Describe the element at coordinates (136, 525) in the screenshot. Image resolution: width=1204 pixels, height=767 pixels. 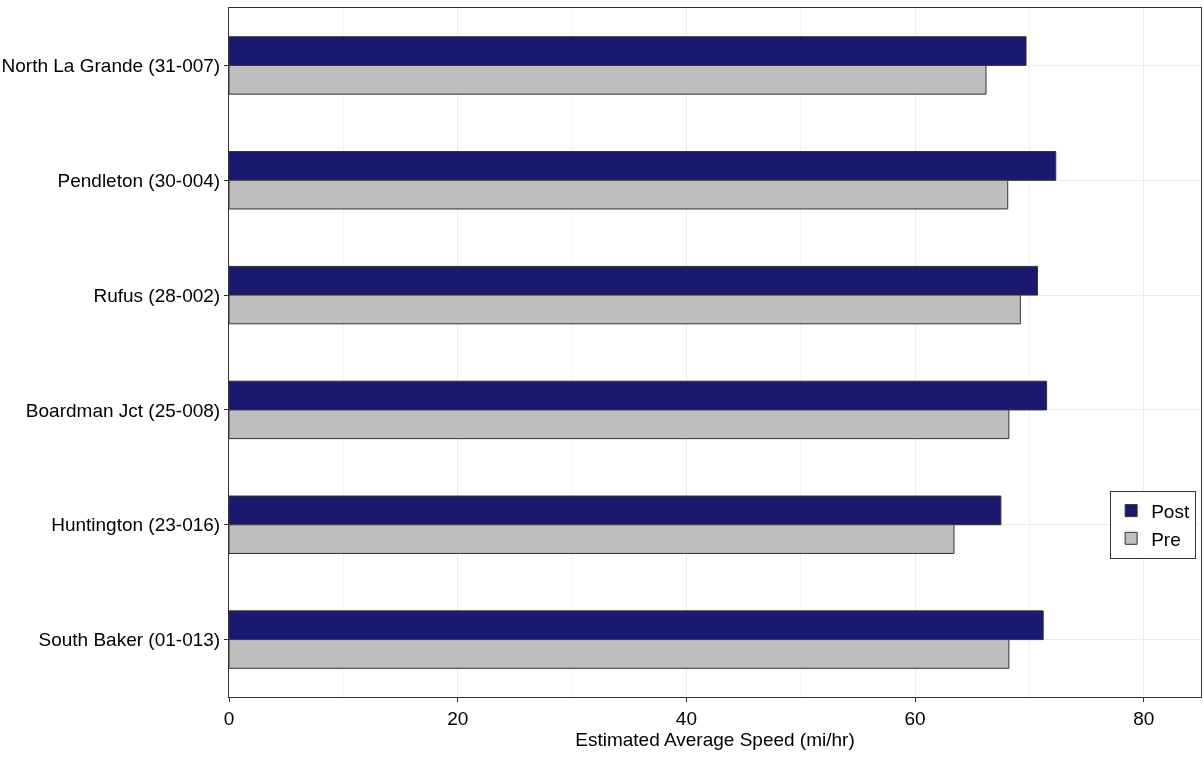
I see `y-tick-label: Huntington (23-016)` at that location.